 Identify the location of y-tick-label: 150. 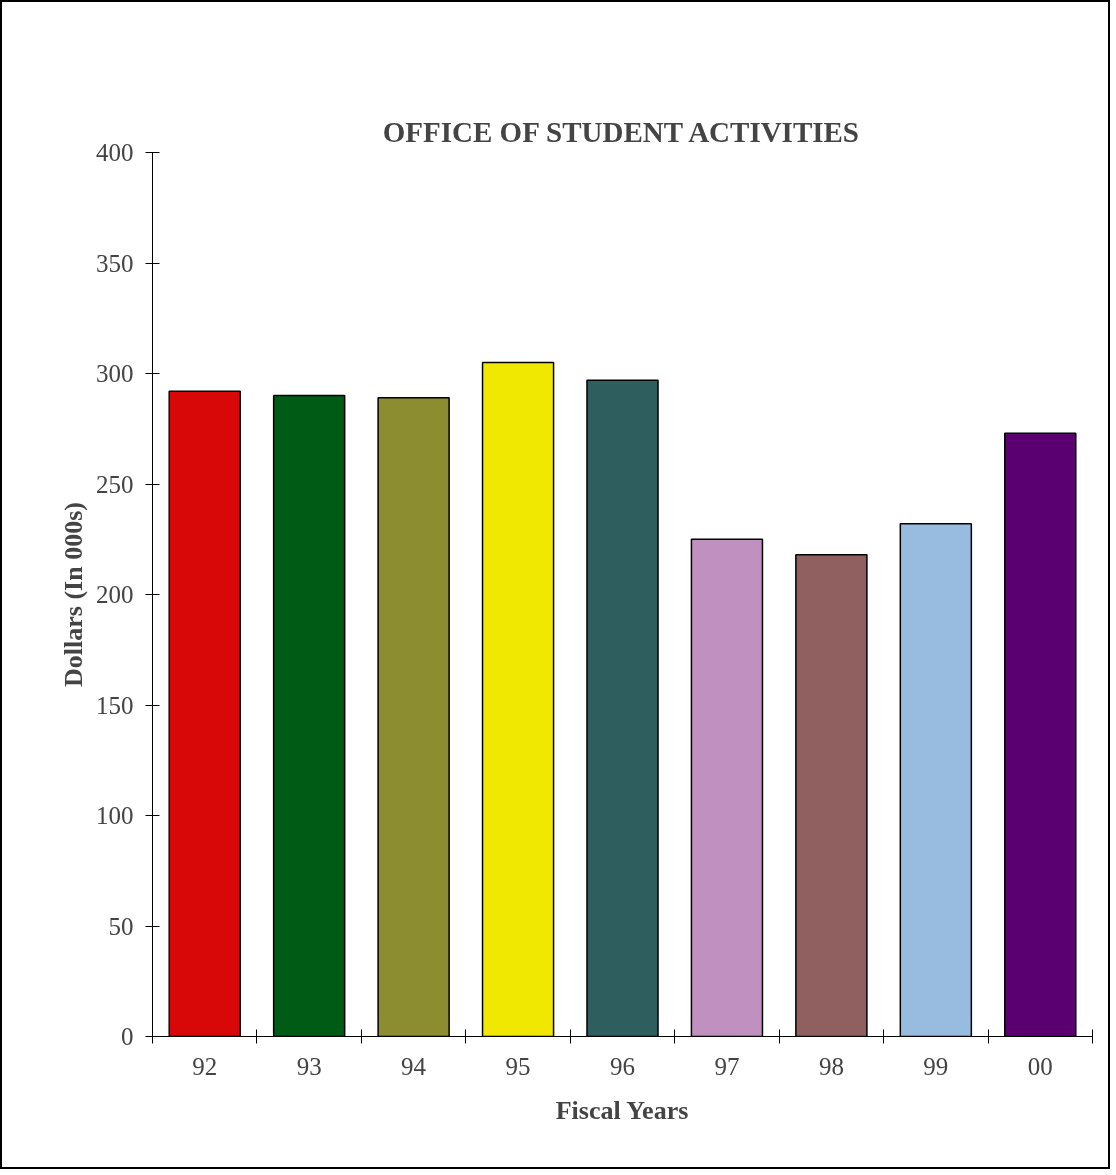
(115, 705).